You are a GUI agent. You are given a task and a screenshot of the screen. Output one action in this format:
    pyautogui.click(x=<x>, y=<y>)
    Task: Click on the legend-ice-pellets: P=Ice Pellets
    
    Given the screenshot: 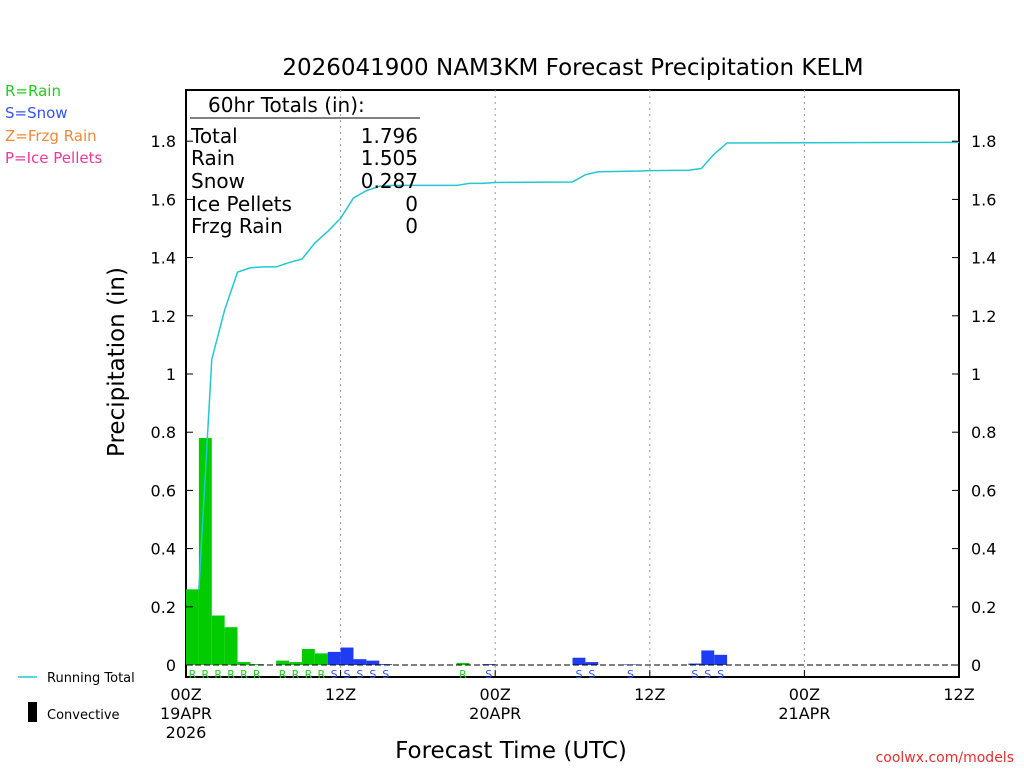 What is the action you would take?
    pyautogui.click(x=53, y=158)
    